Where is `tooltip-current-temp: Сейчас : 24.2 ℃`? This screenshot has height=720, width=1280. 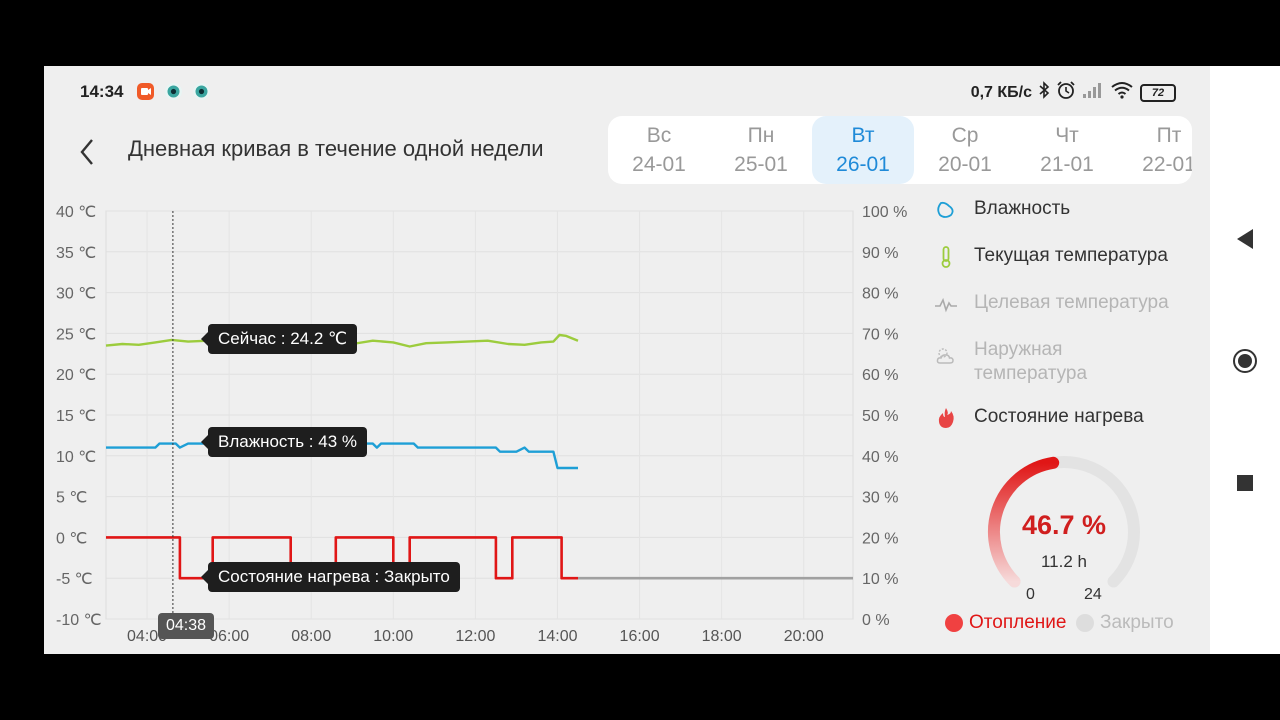 tooltip-current-temp: Сейчас : 24.2 ℃ is located at coordinates (279, 339).